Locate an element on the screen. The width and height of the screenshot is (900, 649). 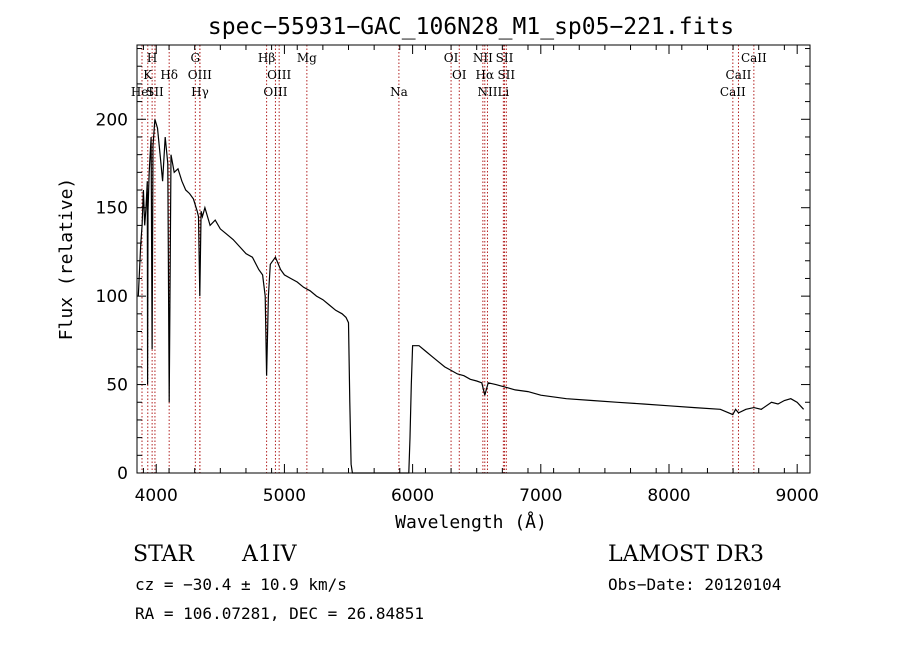
marker-label-6: OIII is located at coordinates (200, 75).